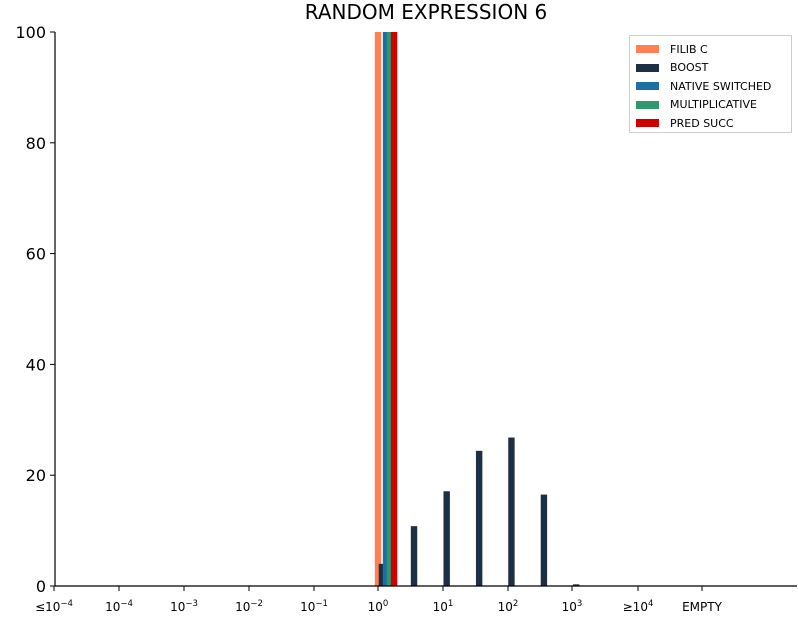  What do you see at coordinates (713, 68) in the screenshot?
I see `legend-item: BOOST` at bounding box center [713, 68].